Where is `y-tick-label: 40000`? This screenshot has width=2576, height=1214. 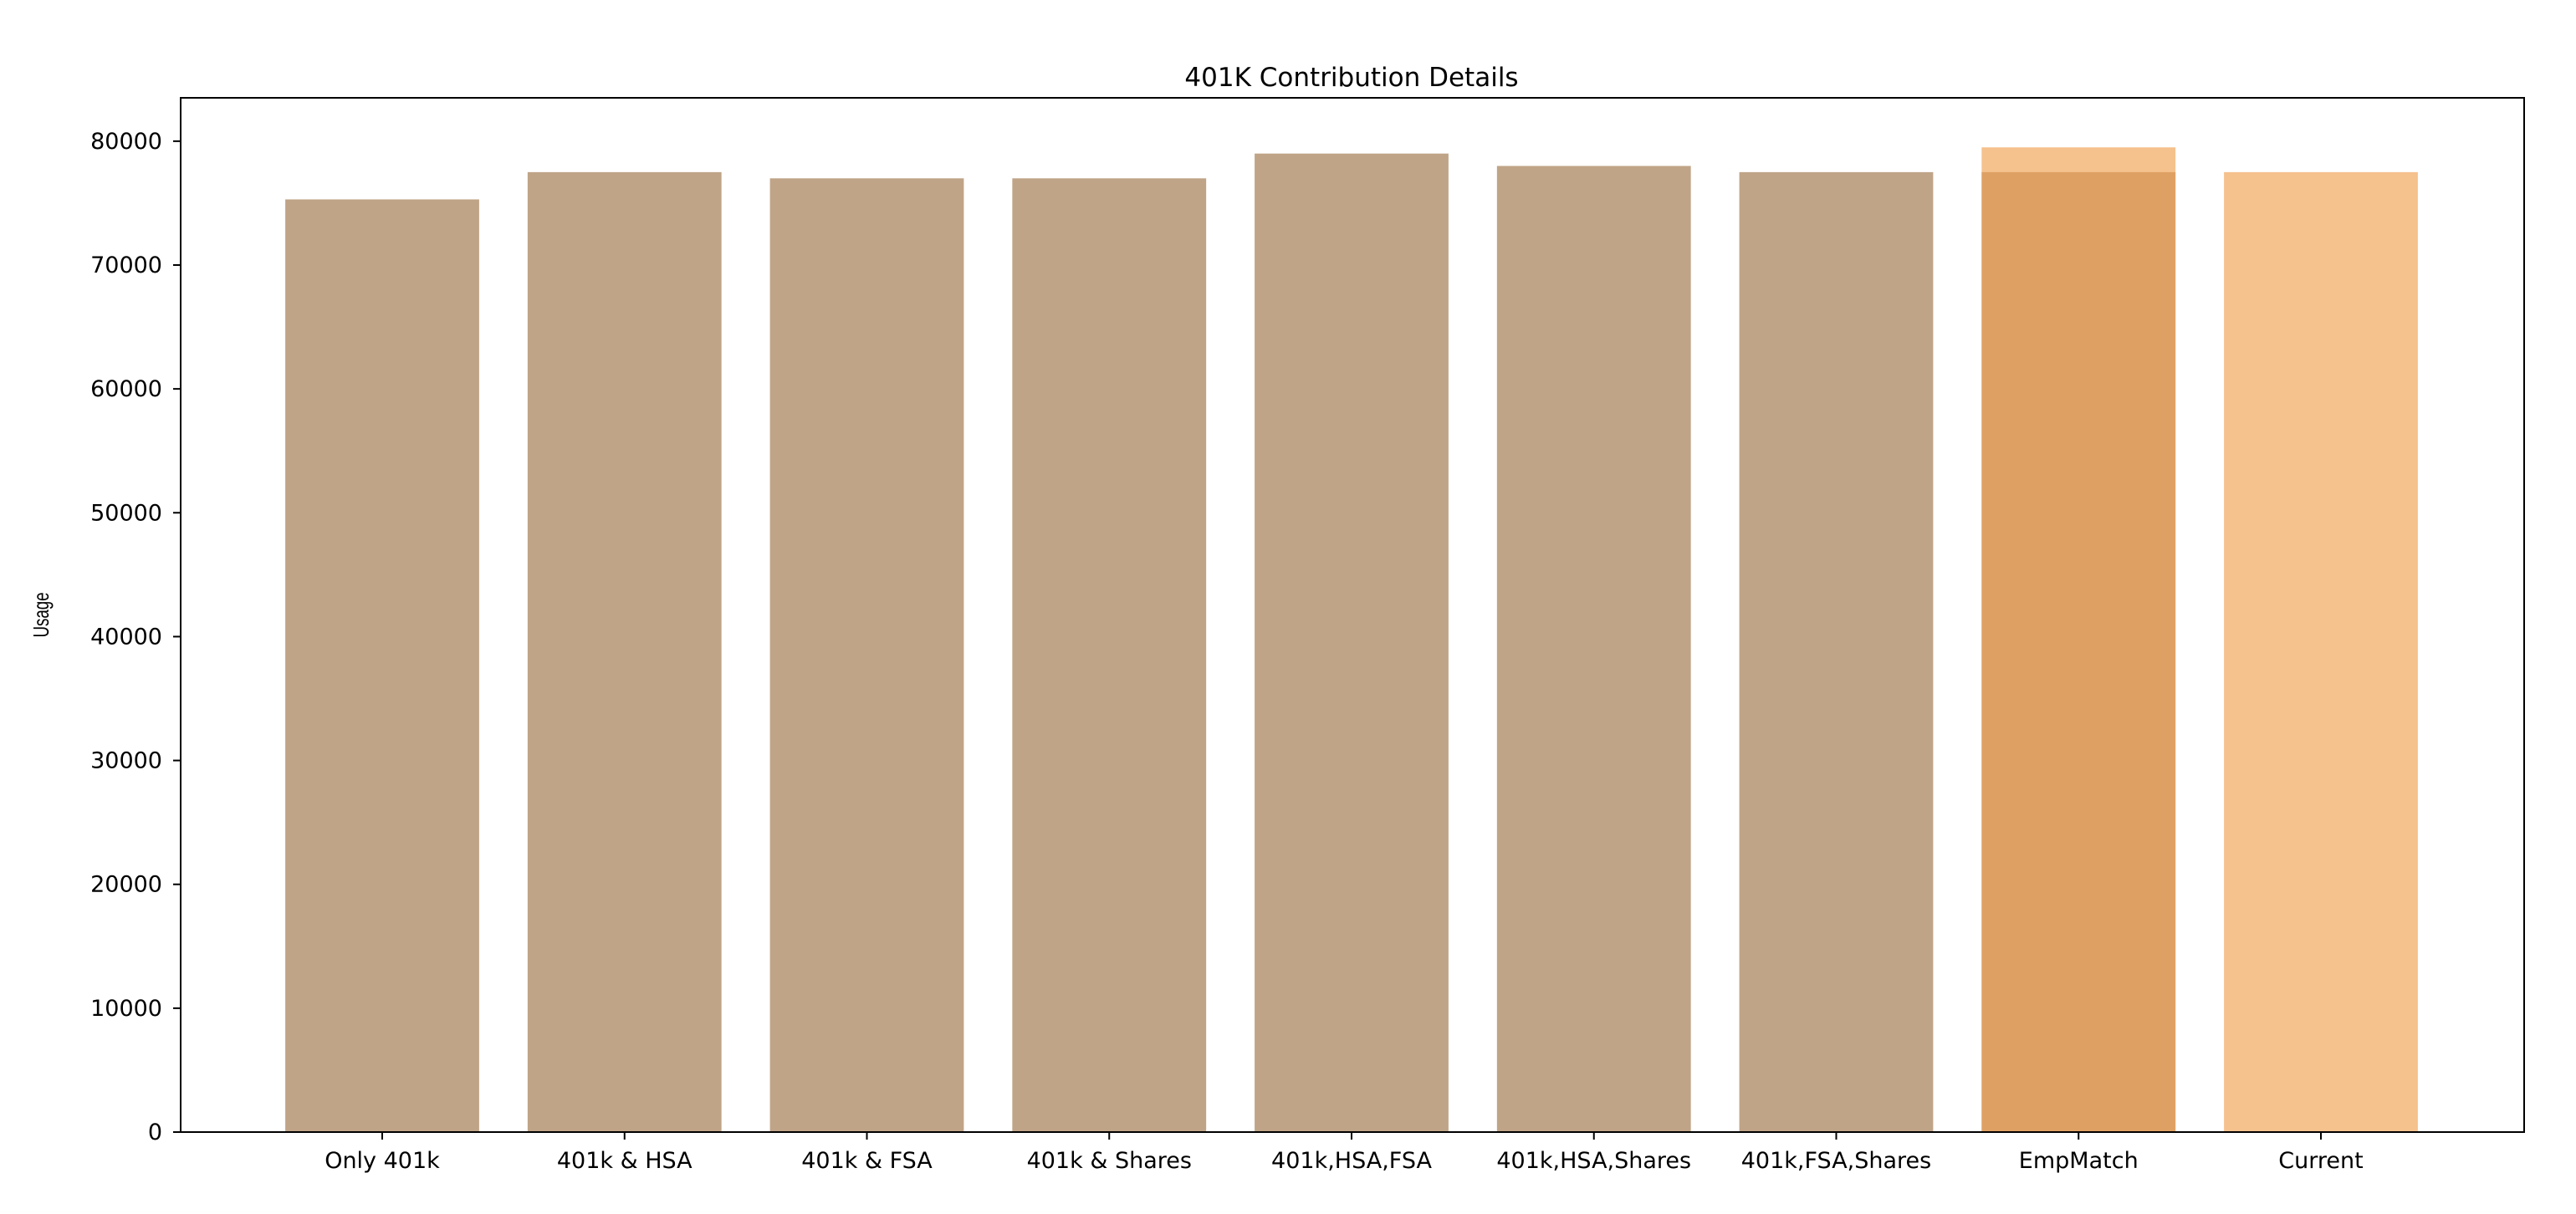 y-tick-label: 40000 is located at coordinates (126, 637).